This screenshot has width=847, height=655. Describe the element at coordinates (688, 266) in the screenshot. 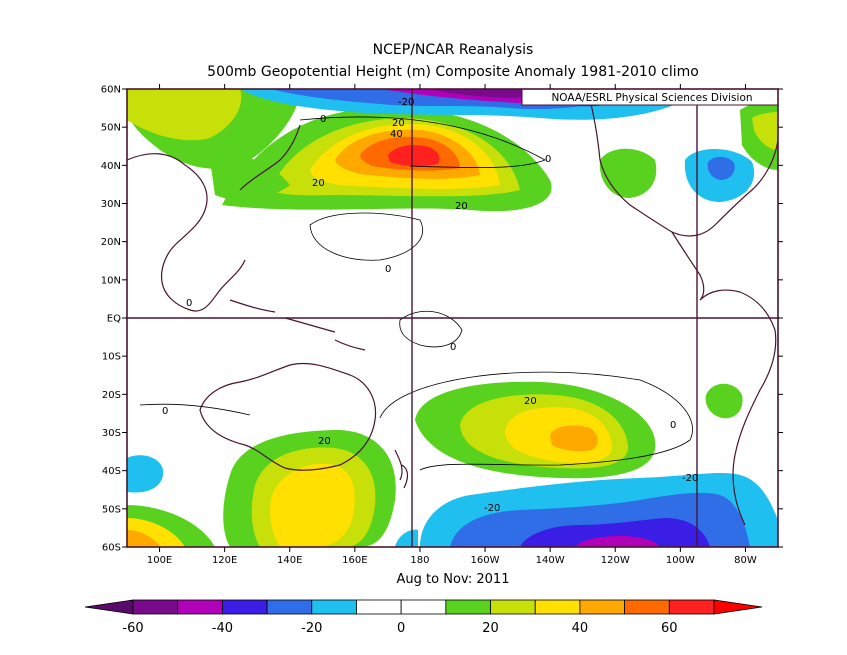

I see `coast-central-america` at that location.